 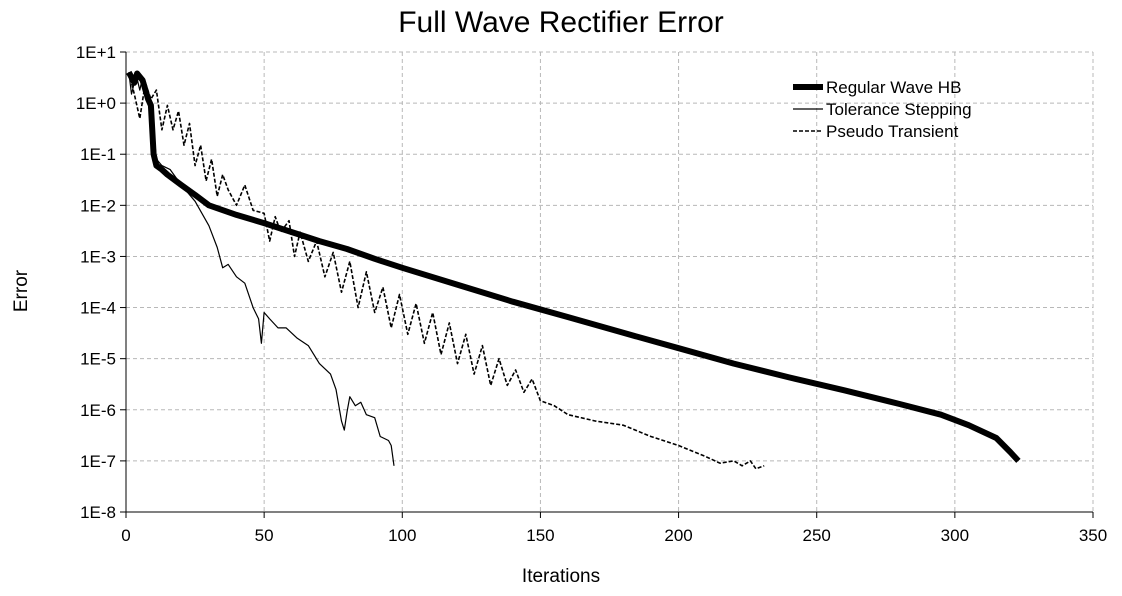 What do you see at coordinates (955, 535) in the screenshot?
I see `x-tick-label: 300` at bounding box center [955, 535].